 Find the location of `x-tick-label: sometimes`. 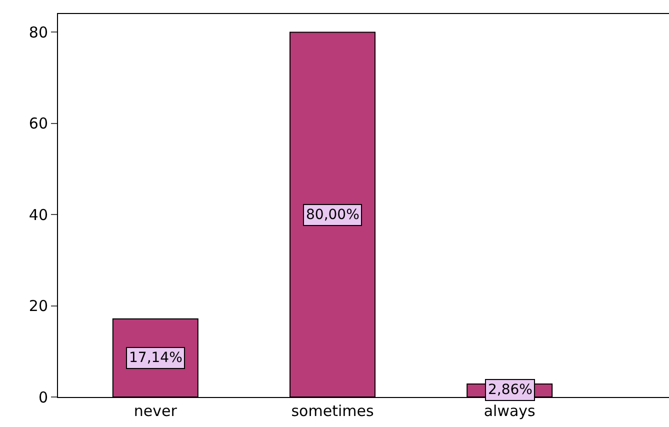

x-tick-label: sometimes is located at coordinates (332, 411).